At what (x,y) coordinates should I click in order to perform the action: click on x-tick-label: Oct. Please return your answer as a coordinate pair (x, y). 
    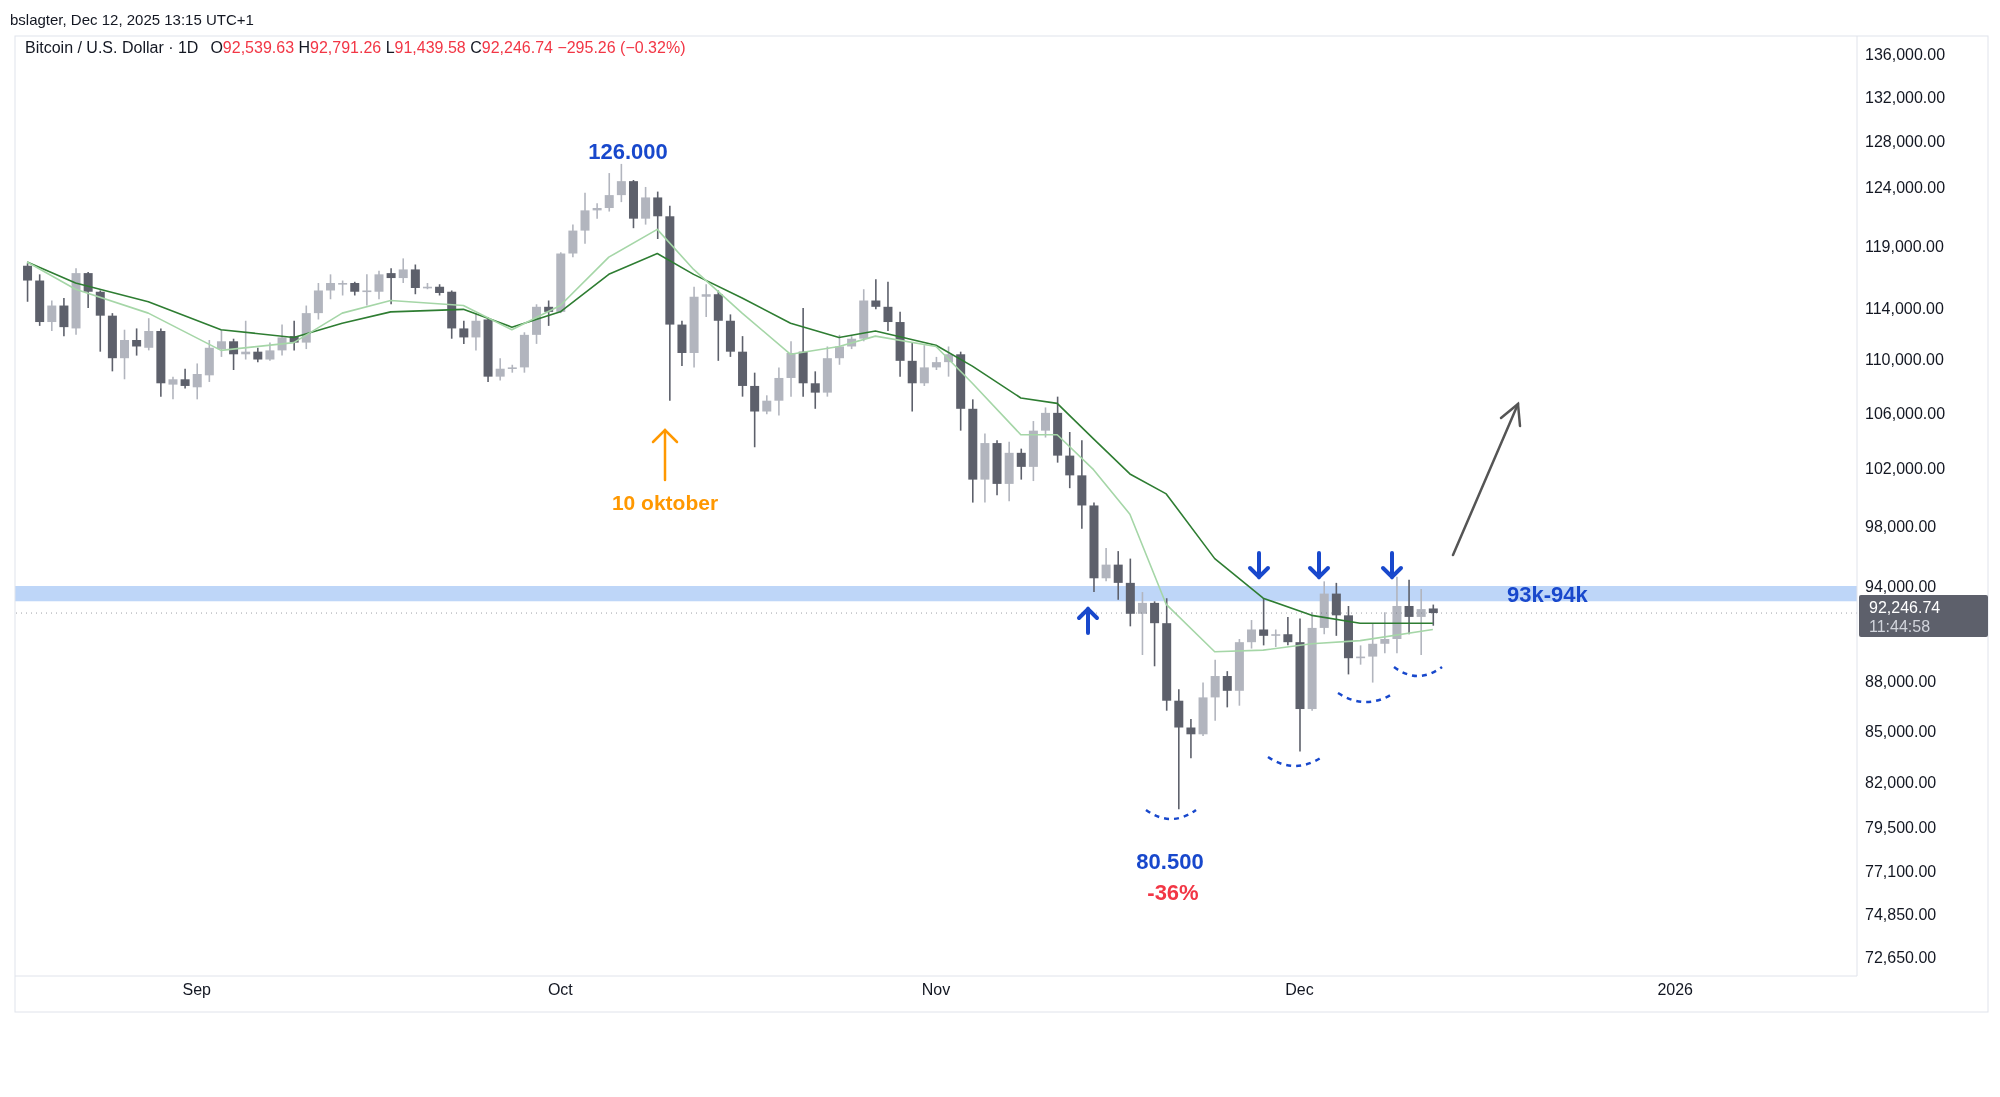
    Looking at the image, I should click on (560, 990).